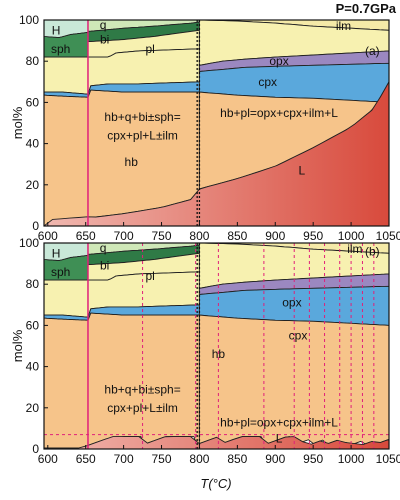  Describe the element at coordinates (366, 8) in the screenshot. I see `pressure-label: P=0.7GPa` at that location.